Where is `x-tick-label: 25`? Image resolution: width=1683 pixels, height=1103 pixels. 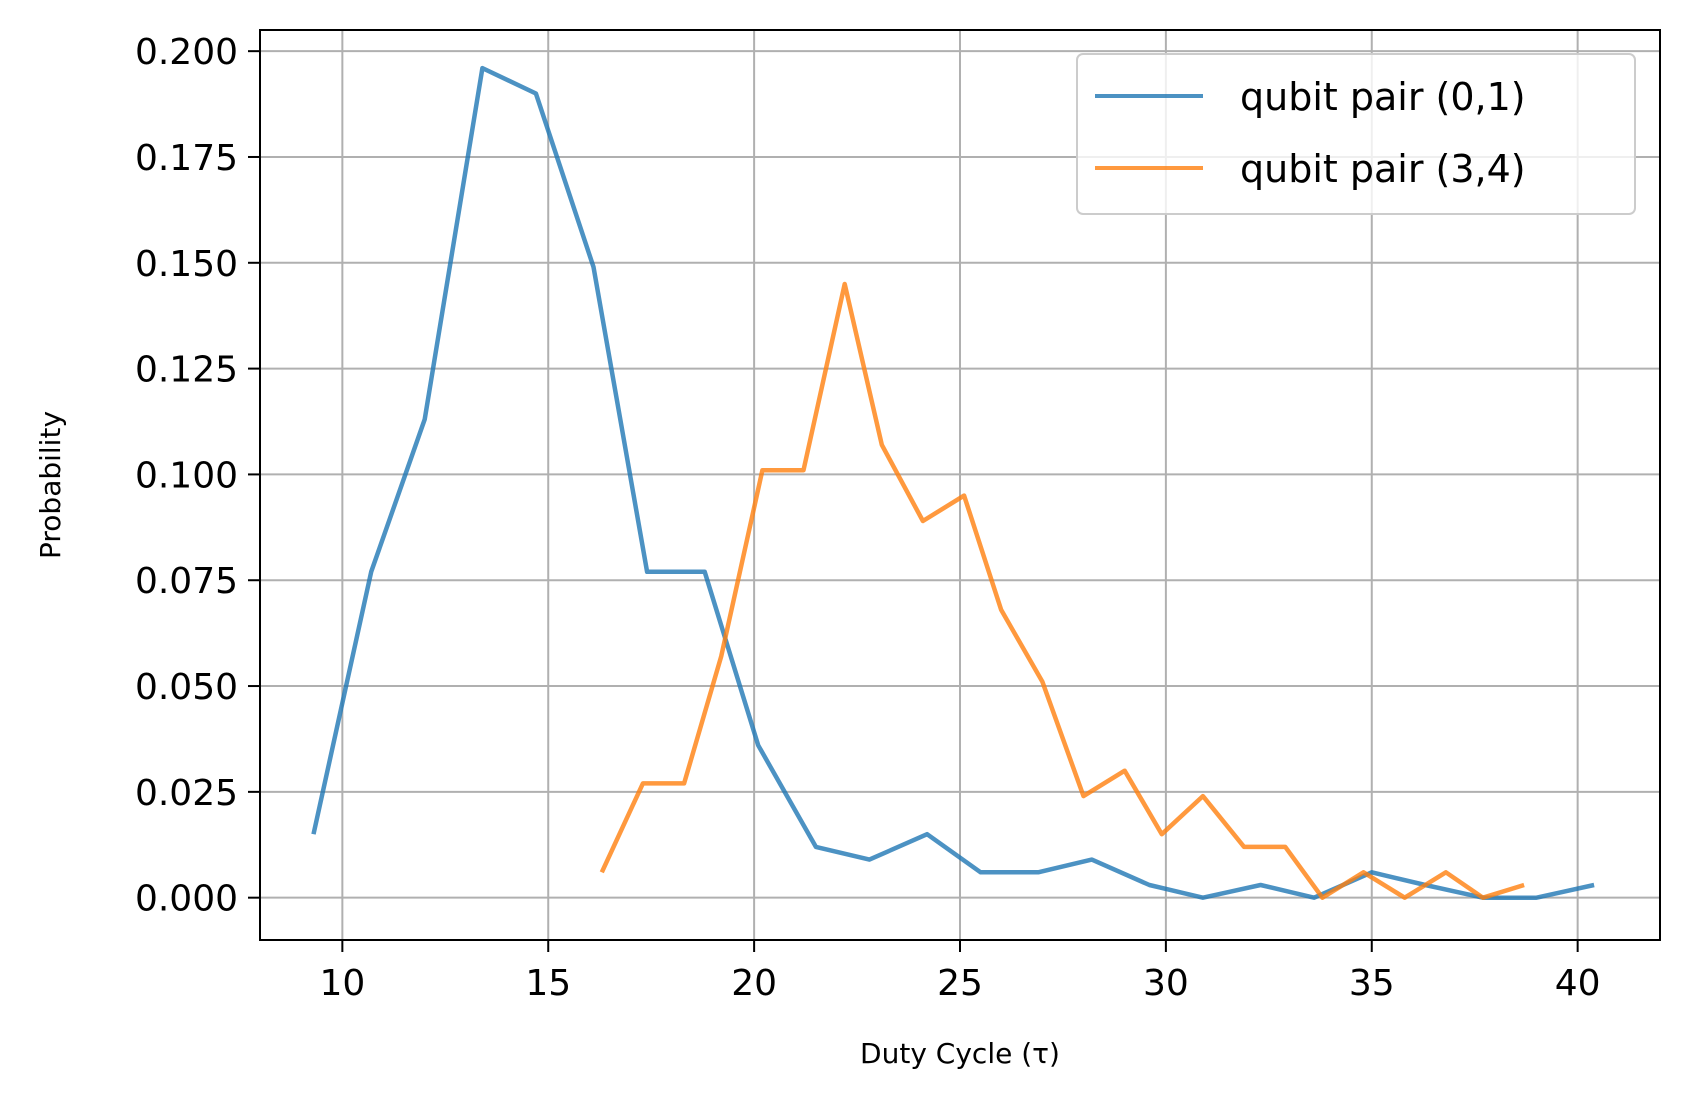
x-tick-label: 25 is located at coordinates (960, 983).